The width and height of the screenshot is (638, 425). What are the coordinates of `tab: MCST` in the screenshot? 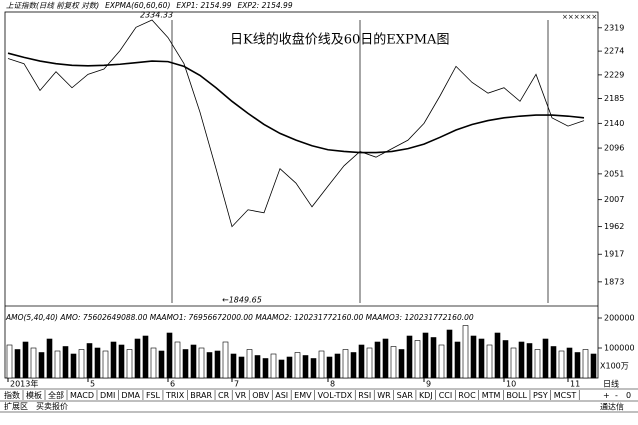 It's located at (565, 395).